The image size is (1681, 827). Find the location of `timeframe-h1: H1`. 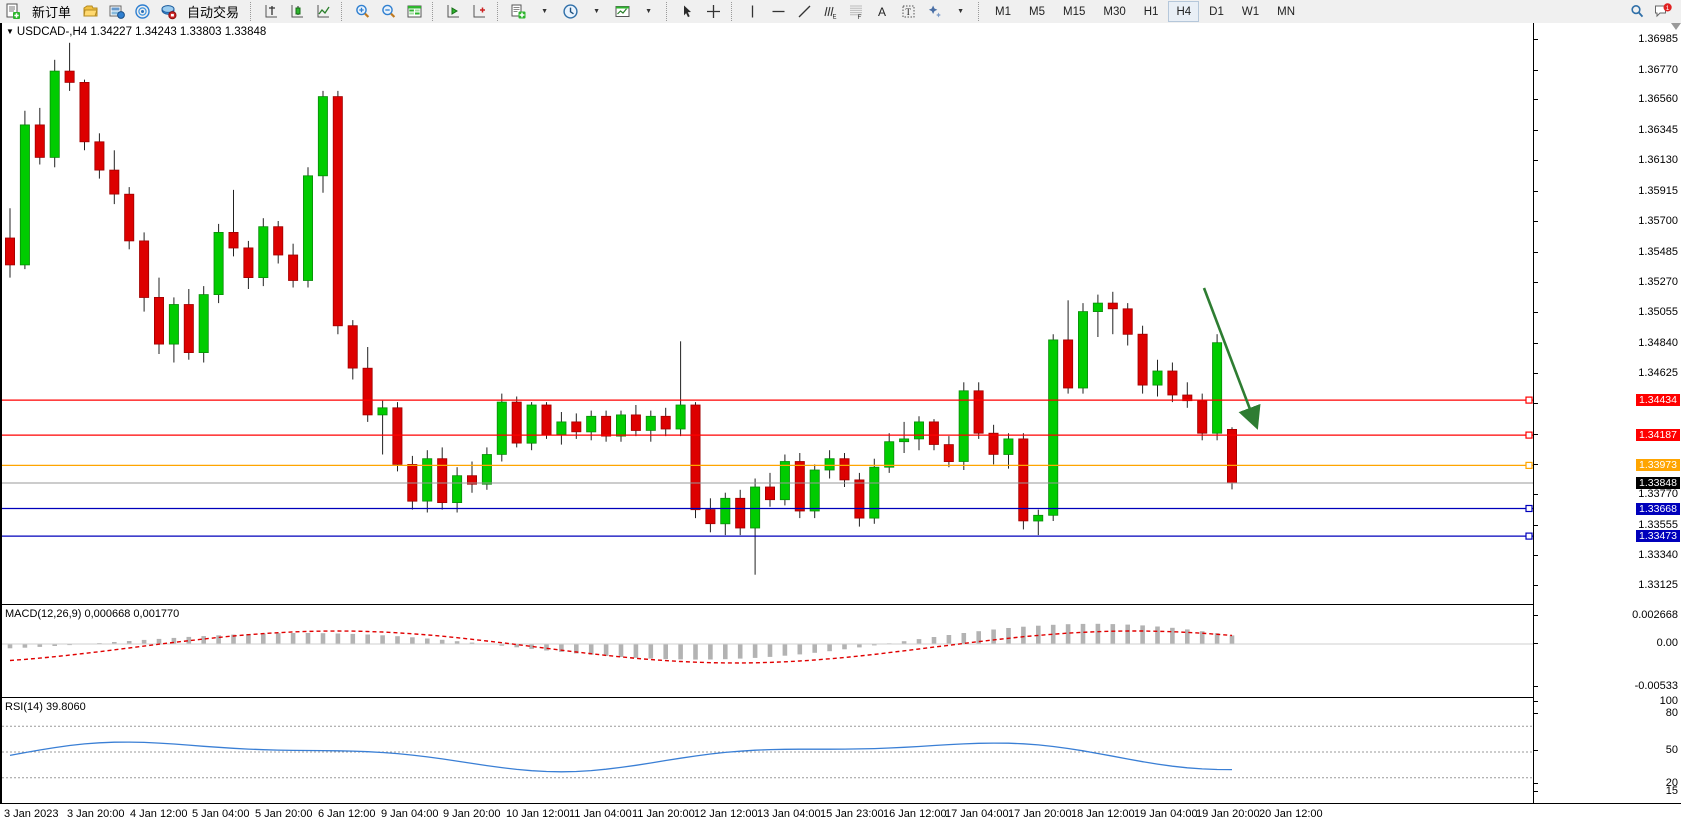

timeframe-h1: H1 is located at coordinates (1151, 11).